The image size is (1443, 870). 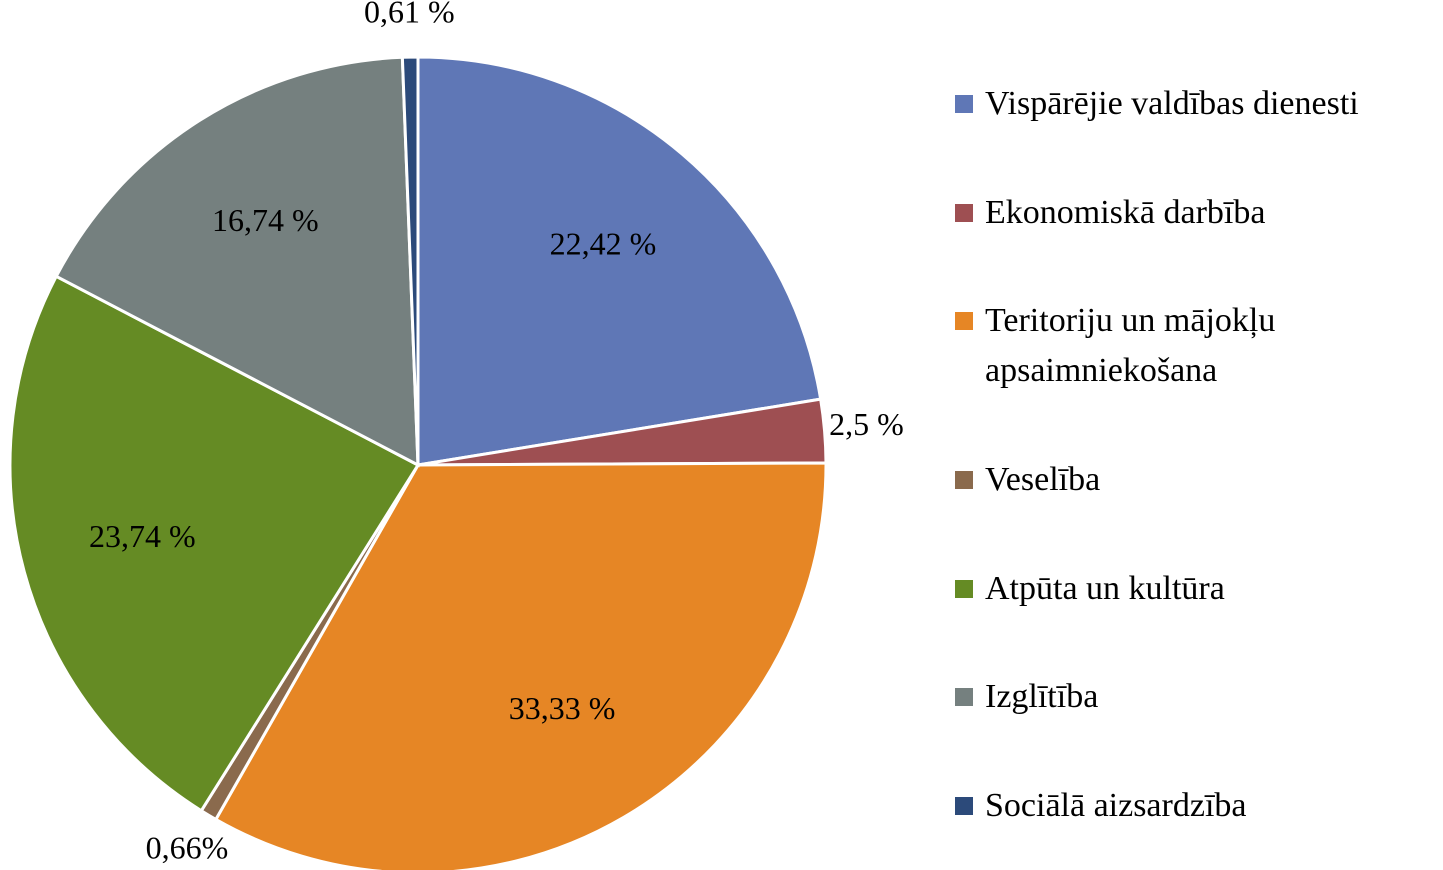 What do you see at coordinates (866, 424) in the screenshot?
I see `data-label: 2,5 %` at bounding box center [866, 424].